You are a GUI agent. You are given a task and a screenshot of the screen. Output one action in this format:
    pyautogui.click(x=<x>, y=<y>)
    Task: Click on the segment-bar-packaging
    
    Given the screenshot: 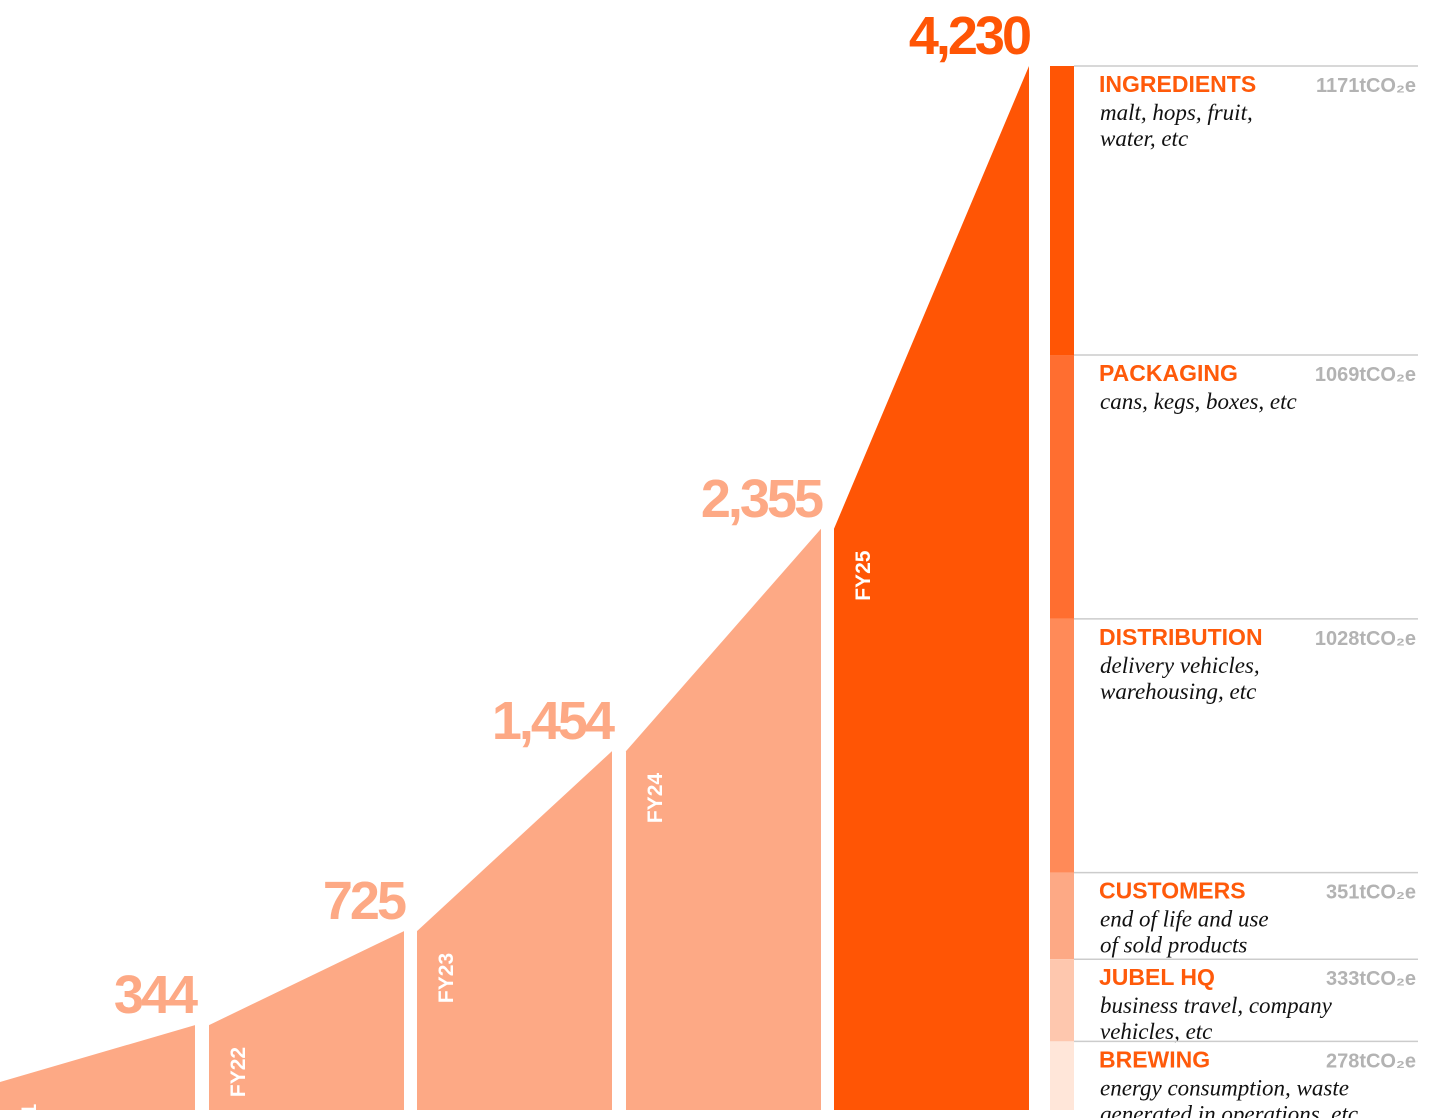 What is the action you would take?
    pyautogui.click(x=1062, y=487)
    